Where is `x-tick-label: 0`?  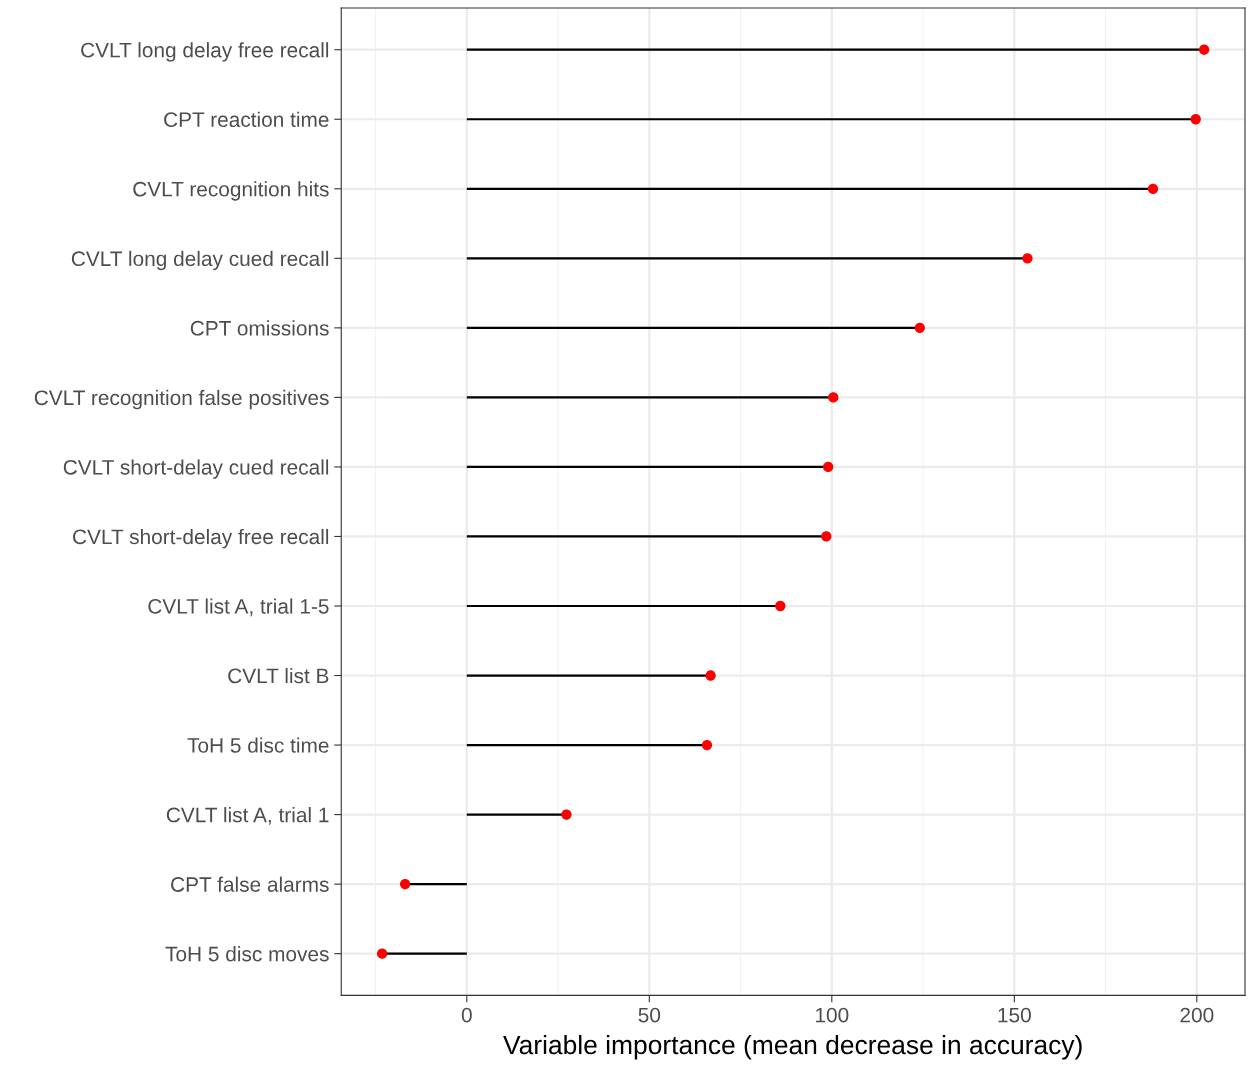 x-tick-label: 0 is located at coordinates (466, 1015).